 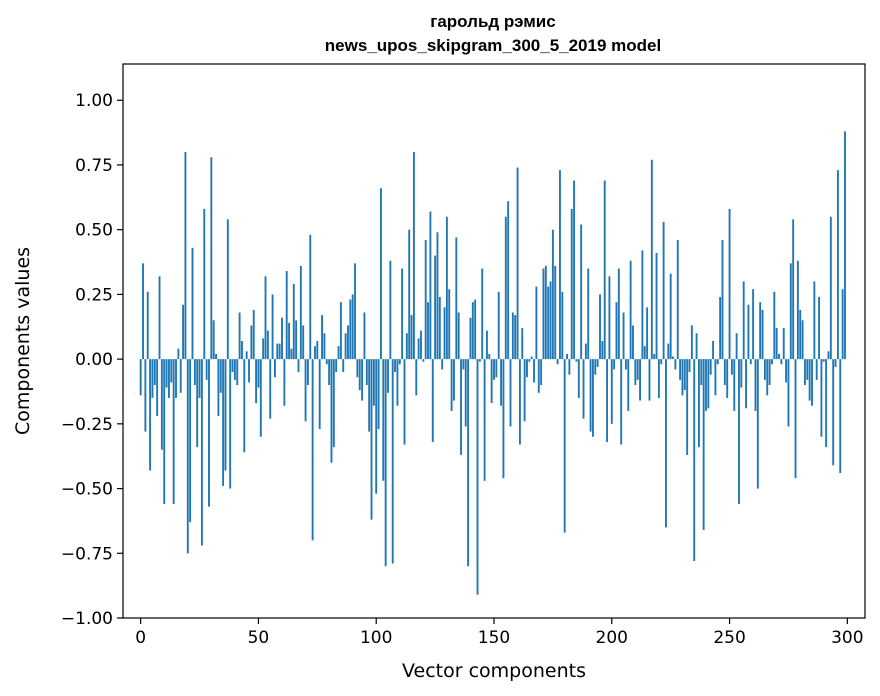 I want to click on y-tick-label: 0.50, so click(x=94, y=231).